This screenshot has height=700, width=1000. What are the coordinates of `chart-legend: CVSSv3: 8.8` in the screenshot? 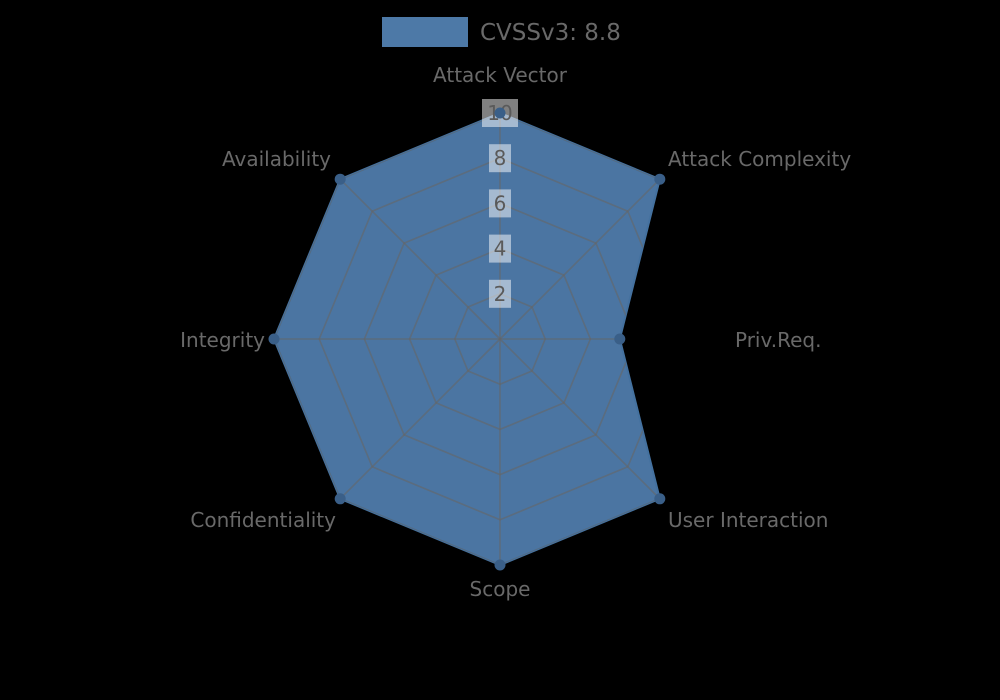 It's located at (501, 32).